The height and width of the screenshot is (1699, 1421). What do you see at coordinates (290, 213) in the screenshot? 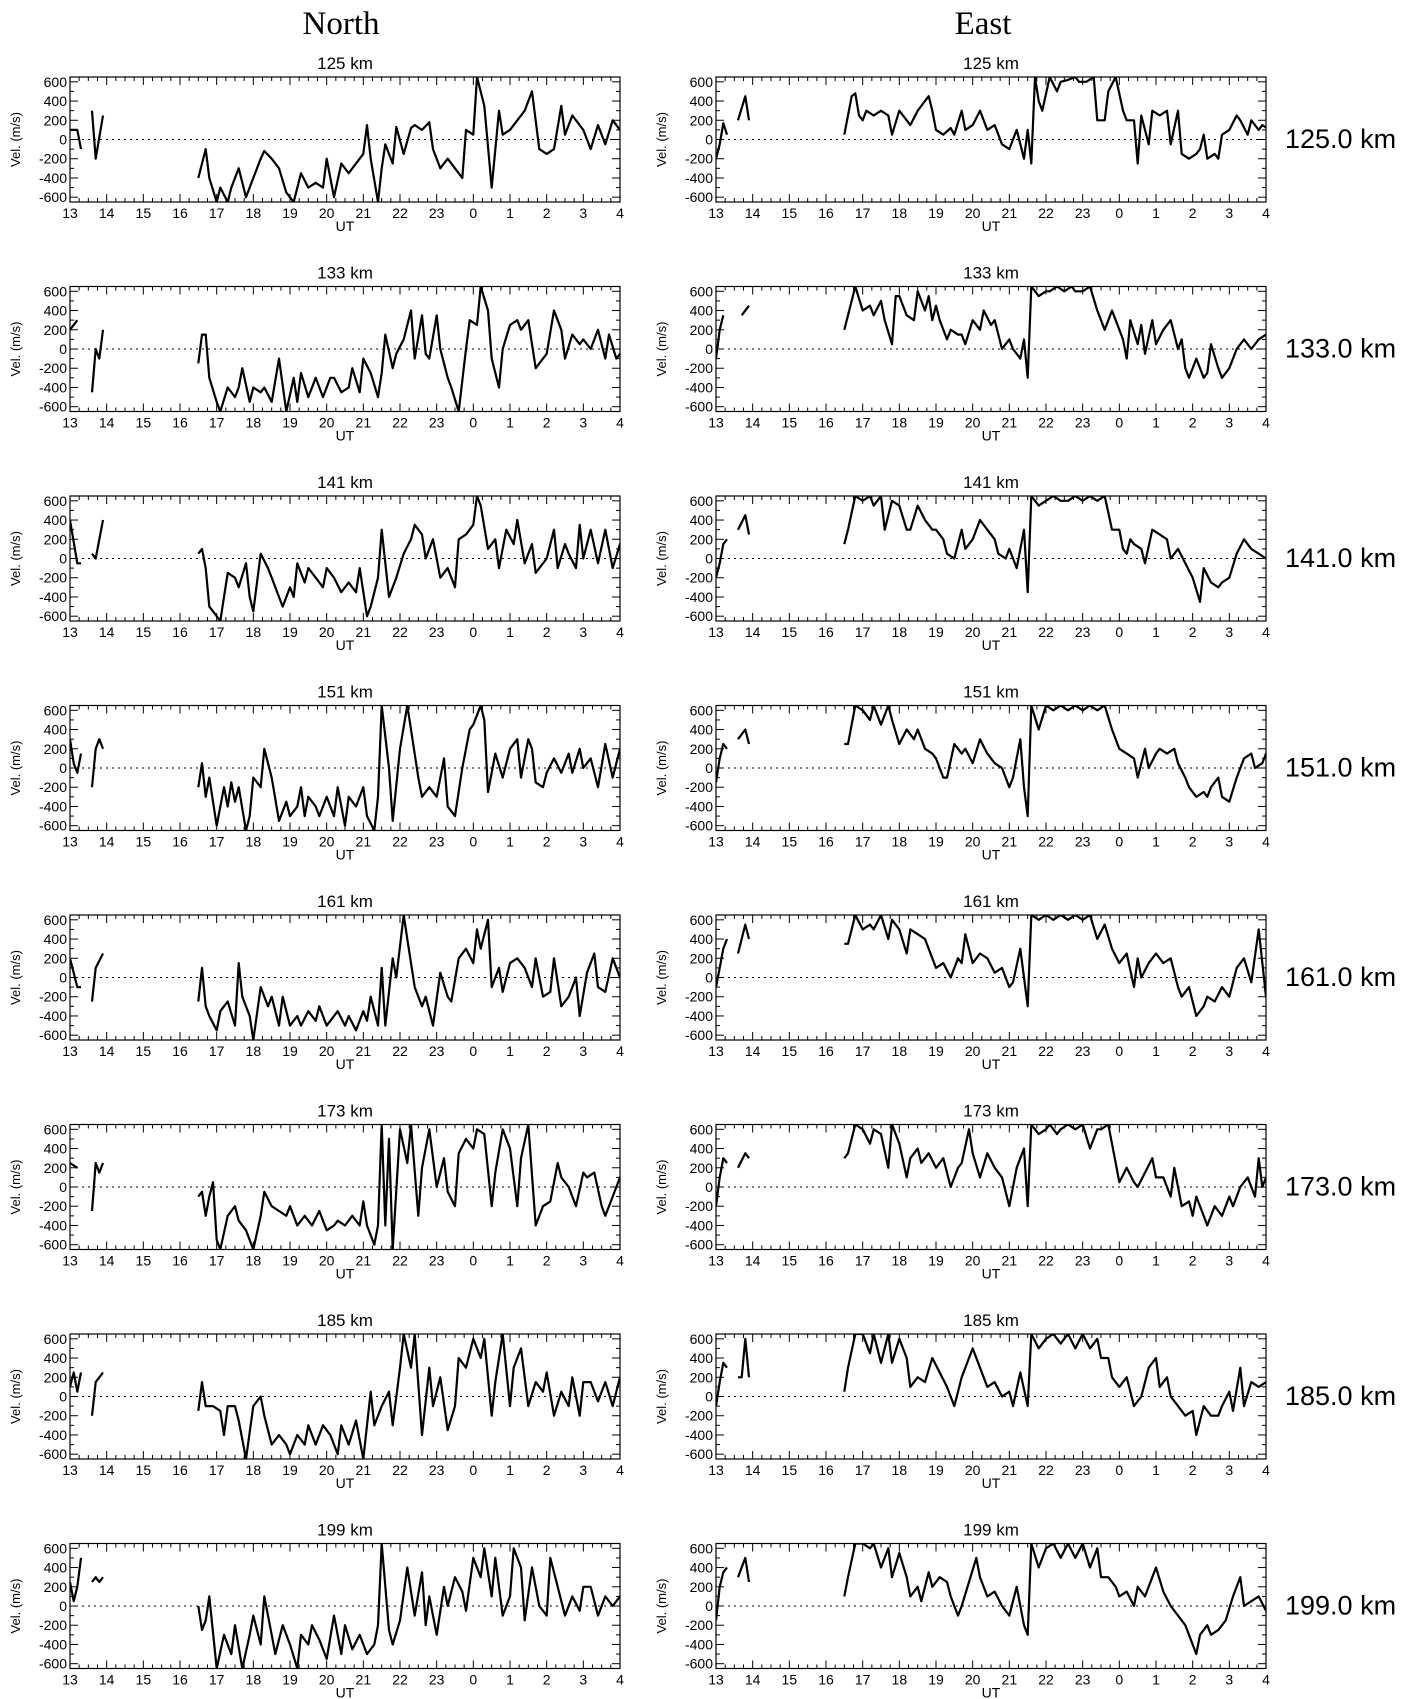
I see `x-tick-label: 19` at bounding box center [290, 213].